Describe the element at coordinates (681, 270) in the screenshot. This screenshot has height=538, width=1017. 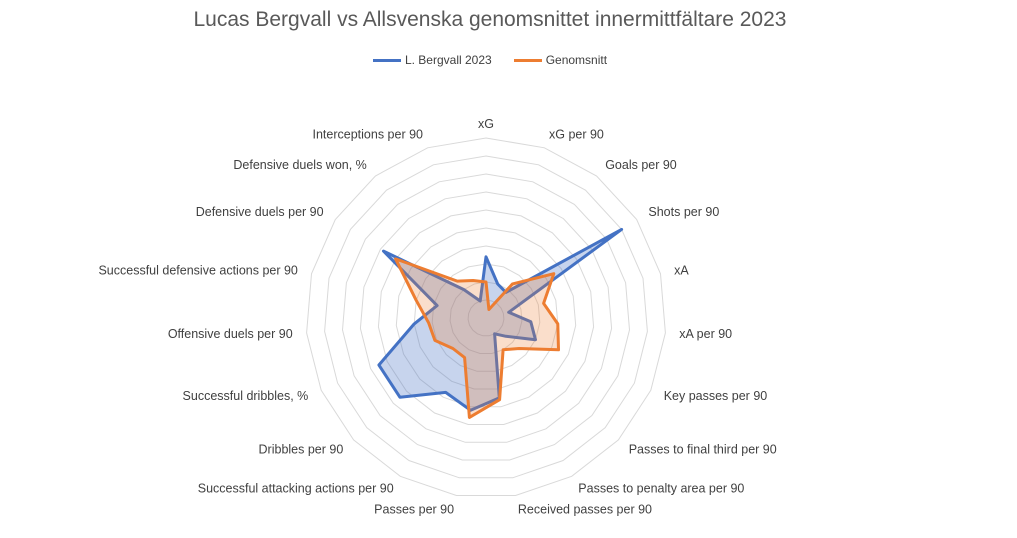
I see `axis-label-4: xA` at that location.